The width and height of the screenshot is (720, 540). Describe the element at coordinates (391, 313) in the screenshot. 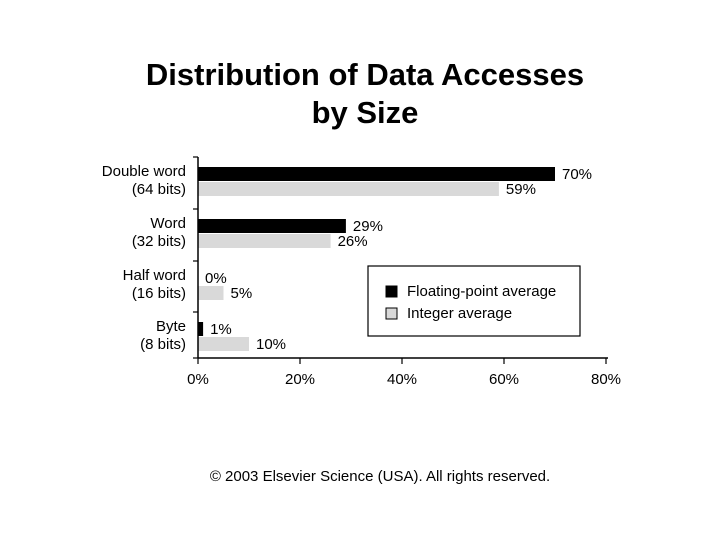

I see `legend-swatch-integer` at that location.